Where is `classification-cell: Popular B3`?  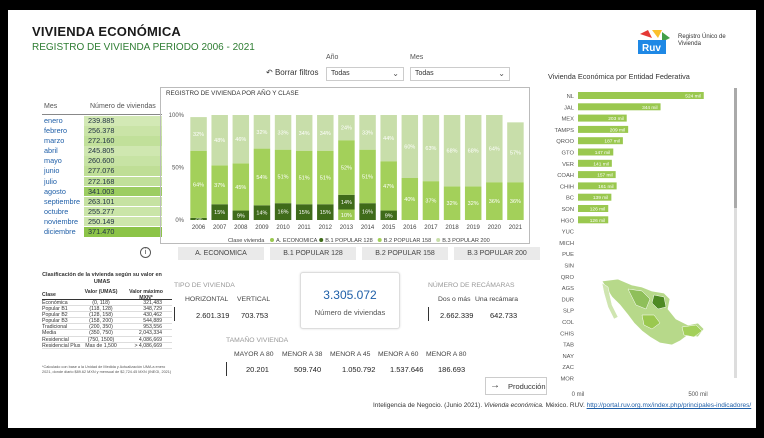
classification-cell: Popular B3 is located at coordinates (55, 321).